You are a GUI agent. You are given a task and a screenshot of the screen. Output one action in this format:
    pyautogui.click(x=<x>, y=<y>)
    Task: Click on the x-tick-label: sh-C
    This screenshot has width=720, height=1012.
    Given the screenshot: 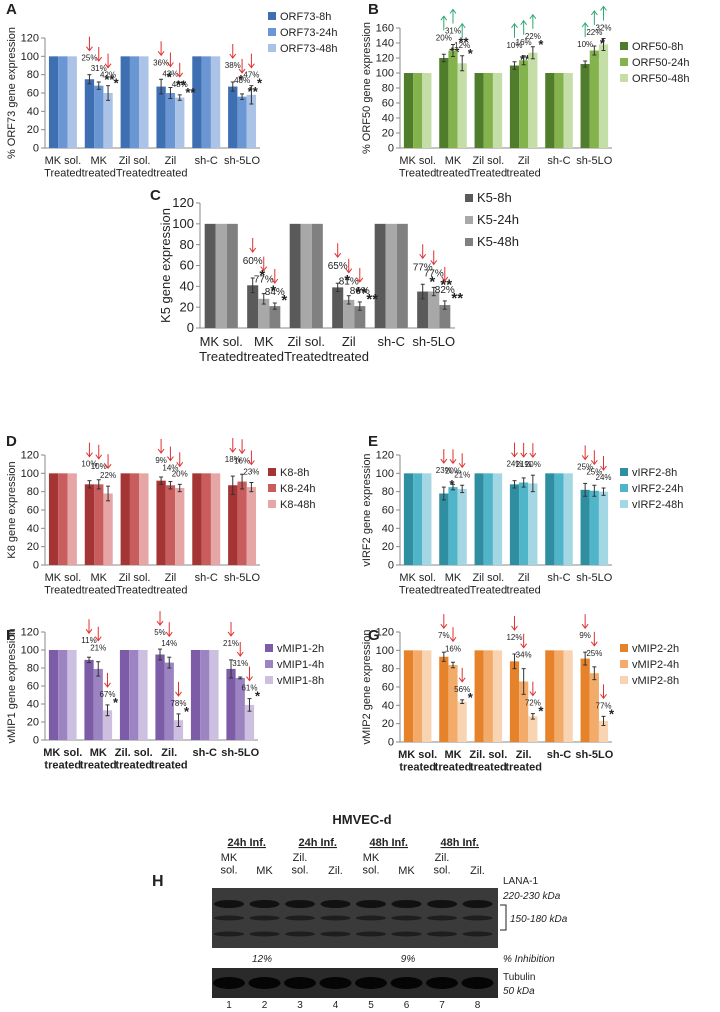 What is the action you would take?
    pyautogui.click(x=206, y=578)
    